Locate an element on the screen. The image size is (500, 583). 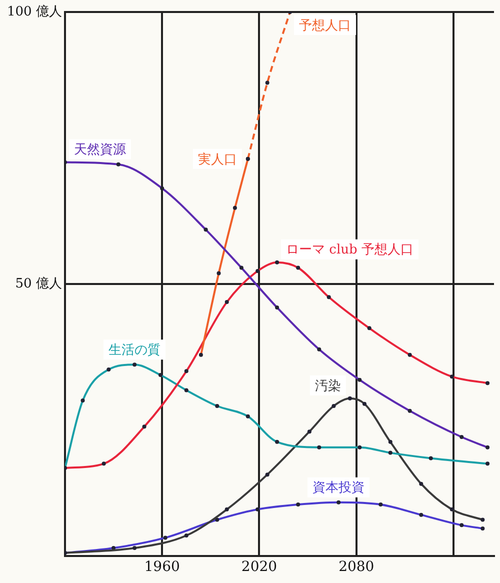
series-label: 予想人口 is located at coordinates (324, 26).